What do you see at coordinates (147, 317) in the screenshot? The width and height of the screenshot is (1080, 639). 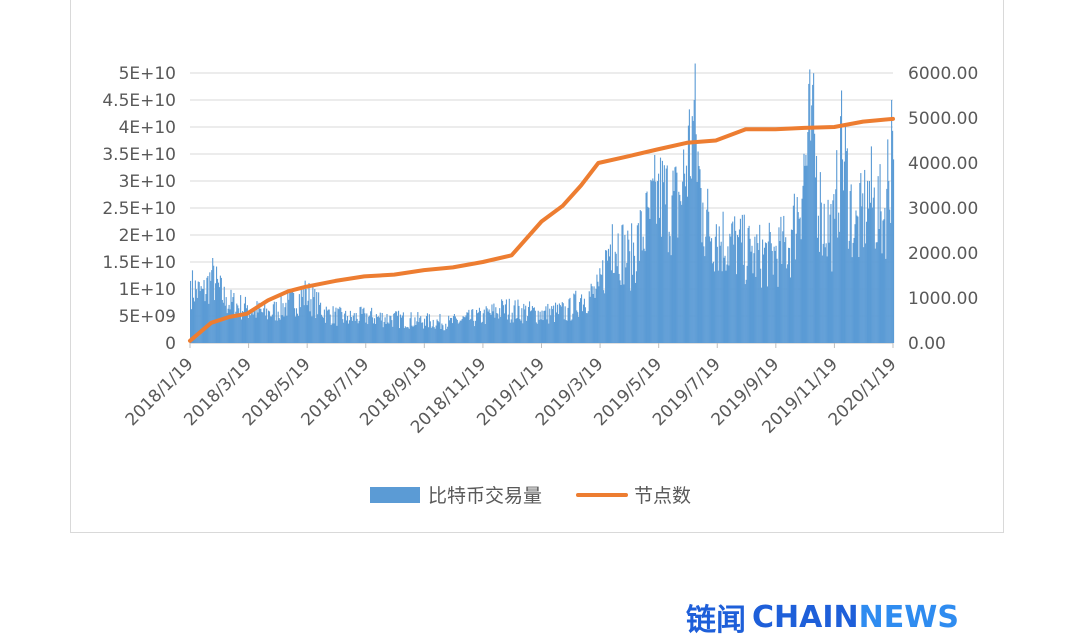 I see `y-left-tick-label: 5E+09` at bounding box center [147, 317].